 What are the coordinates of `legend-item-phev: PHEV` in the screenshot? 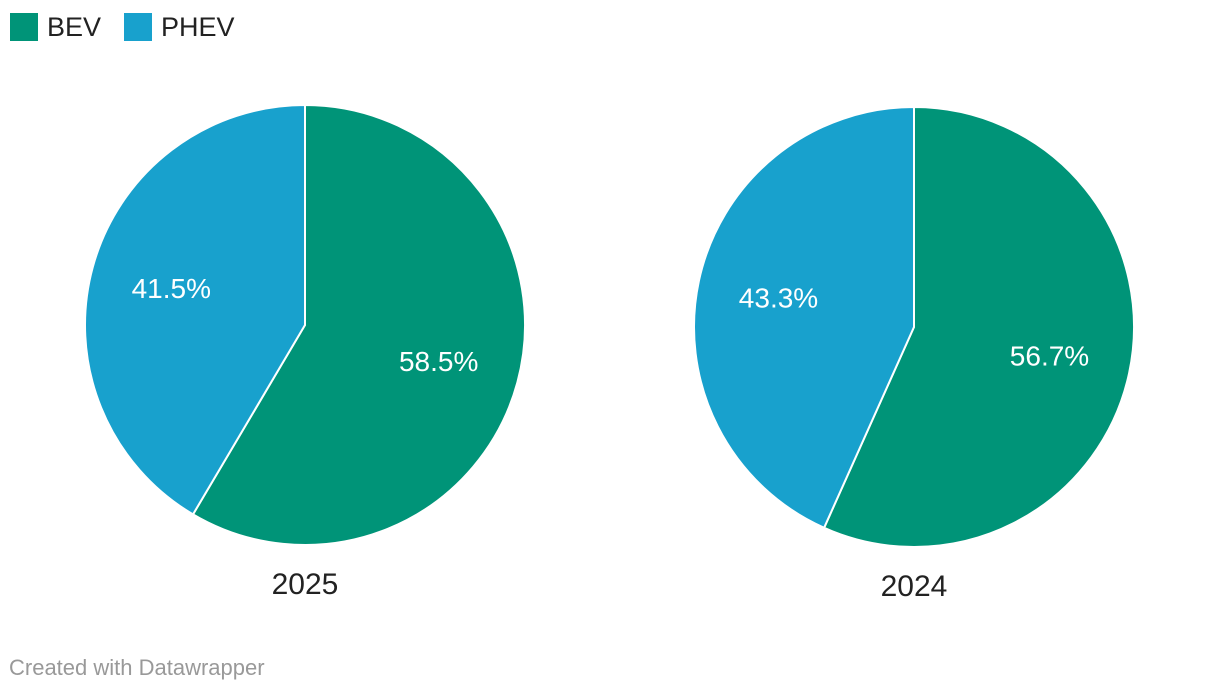 It's located at (179, 27).